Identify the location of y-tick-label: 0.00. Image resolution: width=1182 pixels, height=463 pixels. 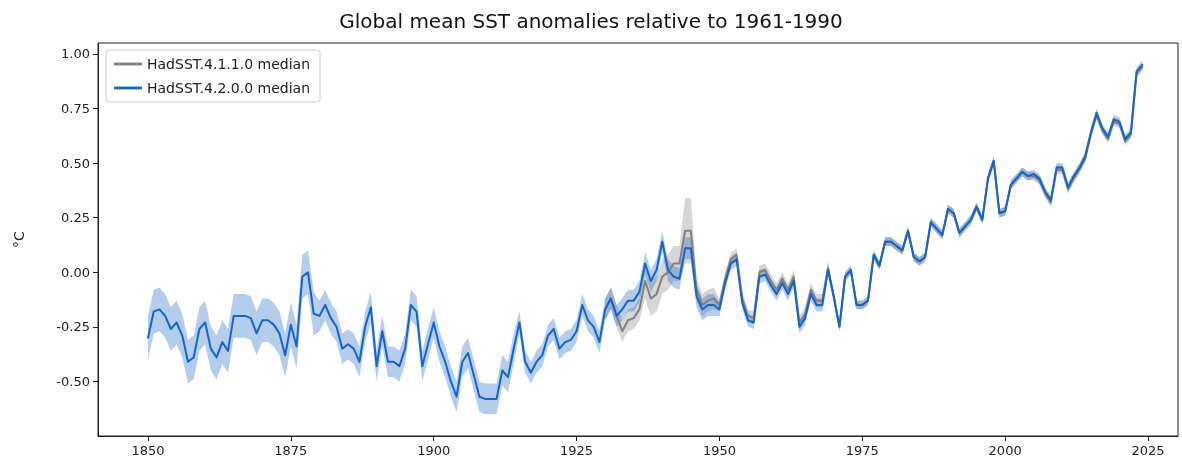
(75, 272).